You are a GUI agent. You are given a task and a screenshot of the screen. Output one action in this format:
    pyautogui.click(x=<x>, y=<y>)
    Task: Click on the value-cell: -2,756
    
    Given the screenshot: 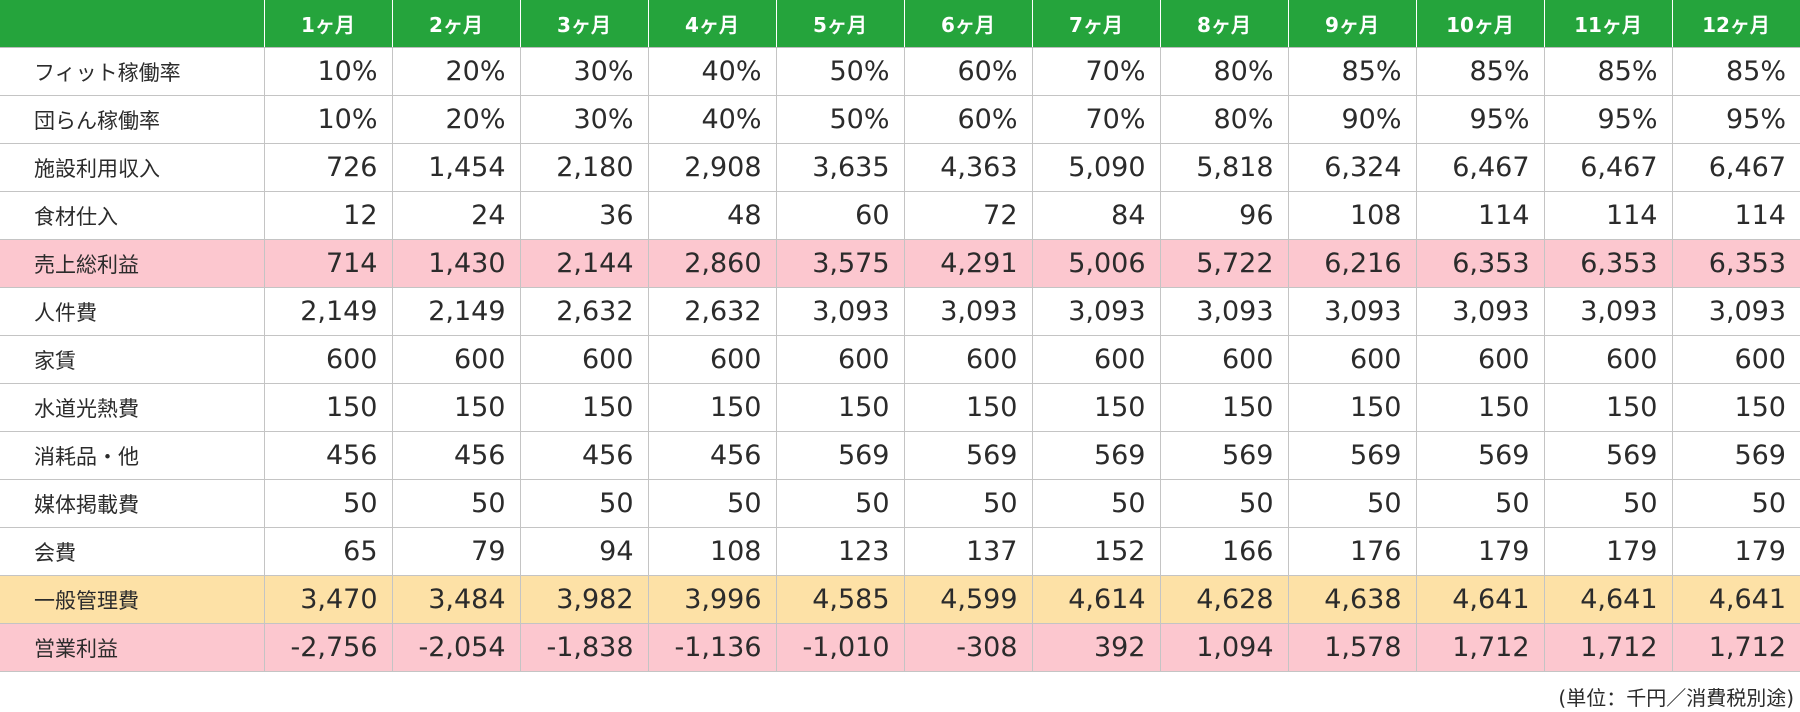 What is the action you would take?
    pyautogui.click(x=328, y=647)
    